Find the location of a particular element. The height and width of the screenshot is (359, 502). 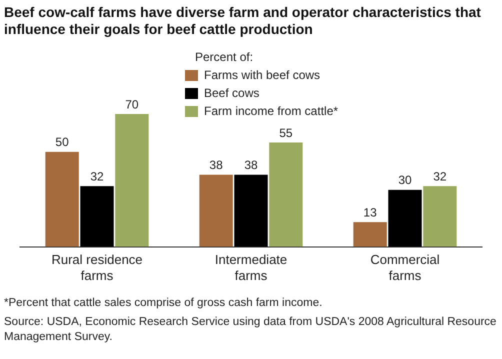

data-label: 13 is located at coordinates (370, 212).